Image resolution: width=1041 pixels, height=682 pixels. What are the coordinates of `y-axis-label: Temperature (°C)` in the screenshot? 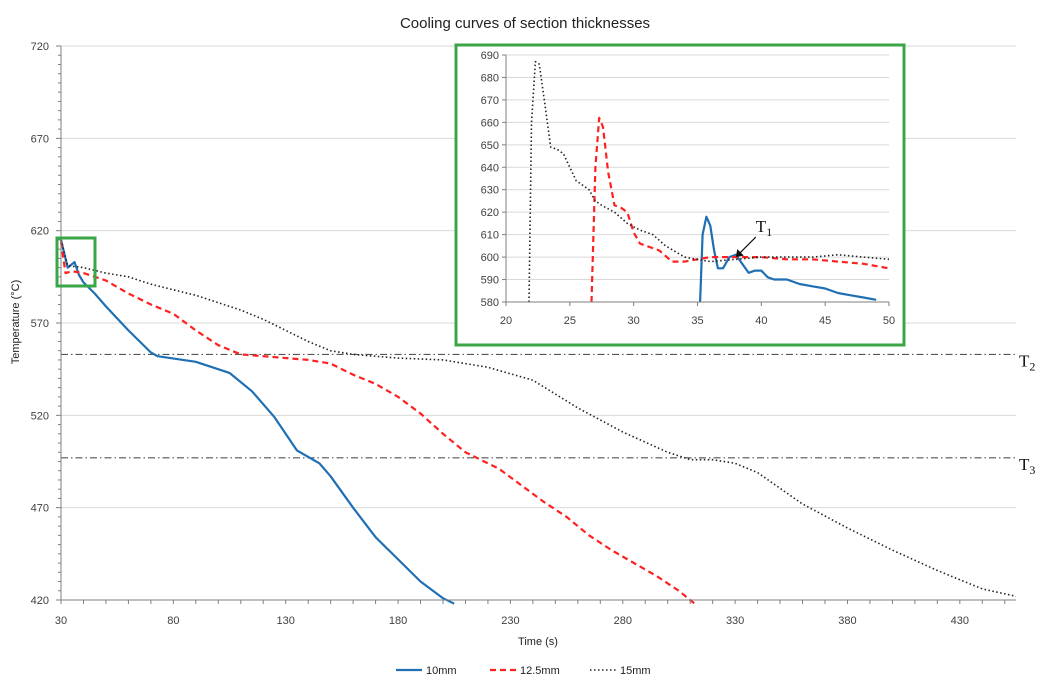 It's located at (16, 322).